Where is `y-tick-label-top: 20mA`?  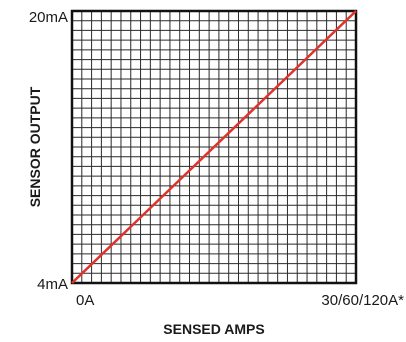
y-tick-label-top: 20mA is located at coordinates (48, 17).